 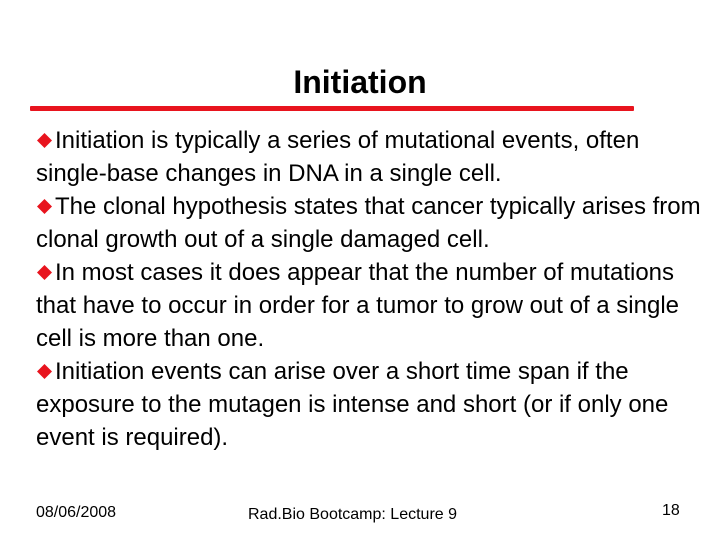 What do you see at coordinates (76, 512) in the screenshot?
I see `footer-date: 08/06/2008` at bounding box center [76, 512].